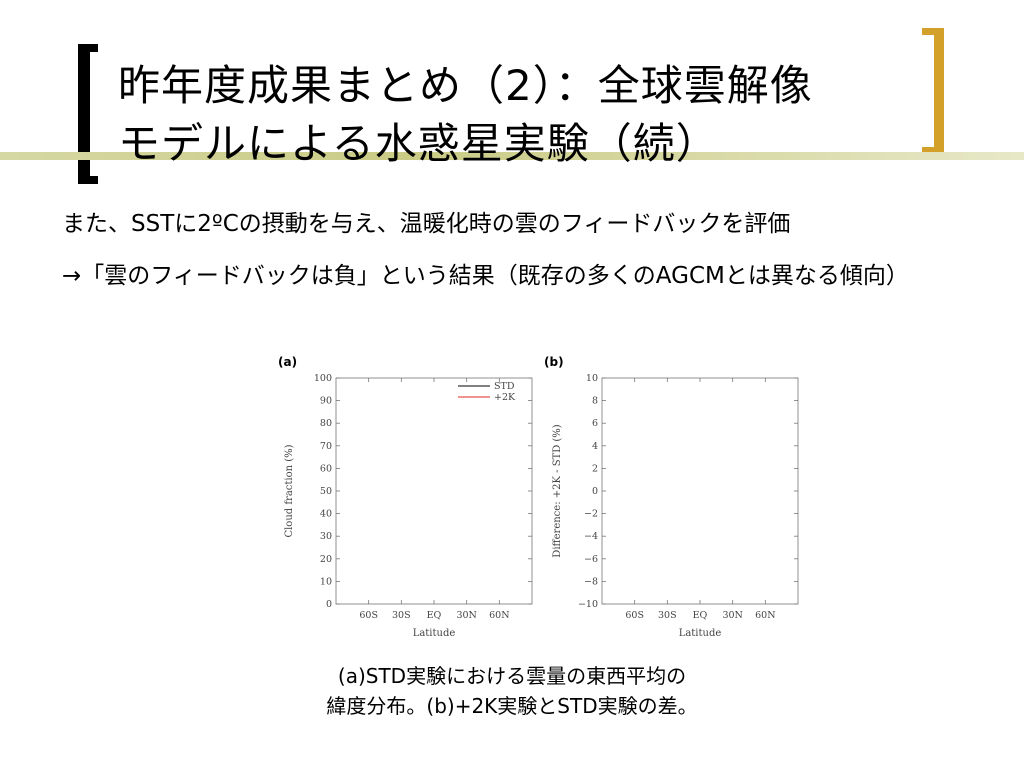 The height and width of the screenshot is (768, 1024). Describe the element at coordinates (512, 706) in the screenshot. I see `figure-caption-line-2: 緯度分布。(b)+2K実験とSTD実験の差。` at that location.